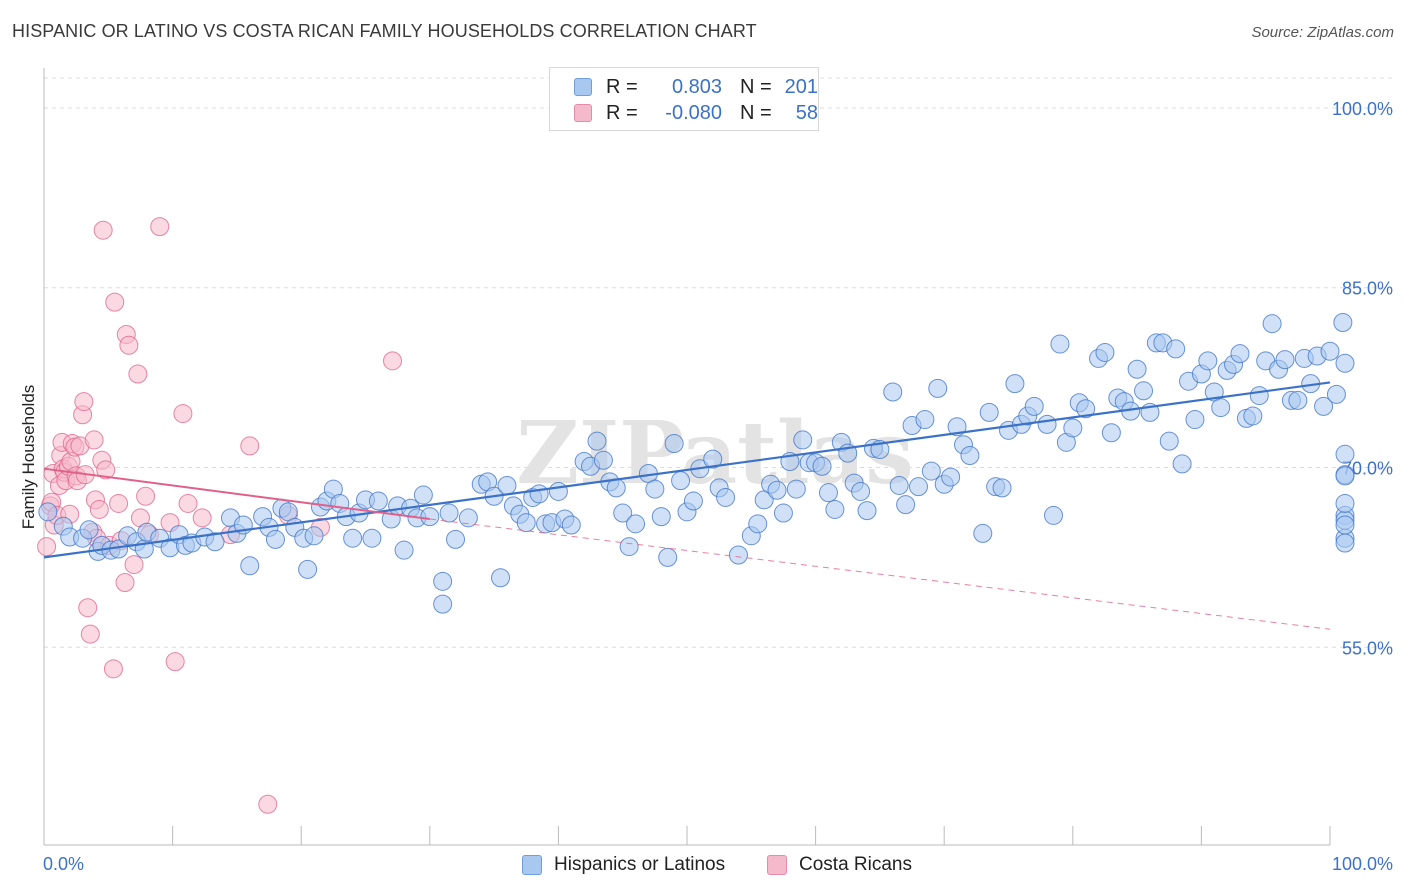 Image resolution: width=1406 pixels, height=892 pixels. What do you see at coordinates (1362, 864) in the screenshot?
I see `x-tick-label: 100.0%` at bounding box center [1362, 864].